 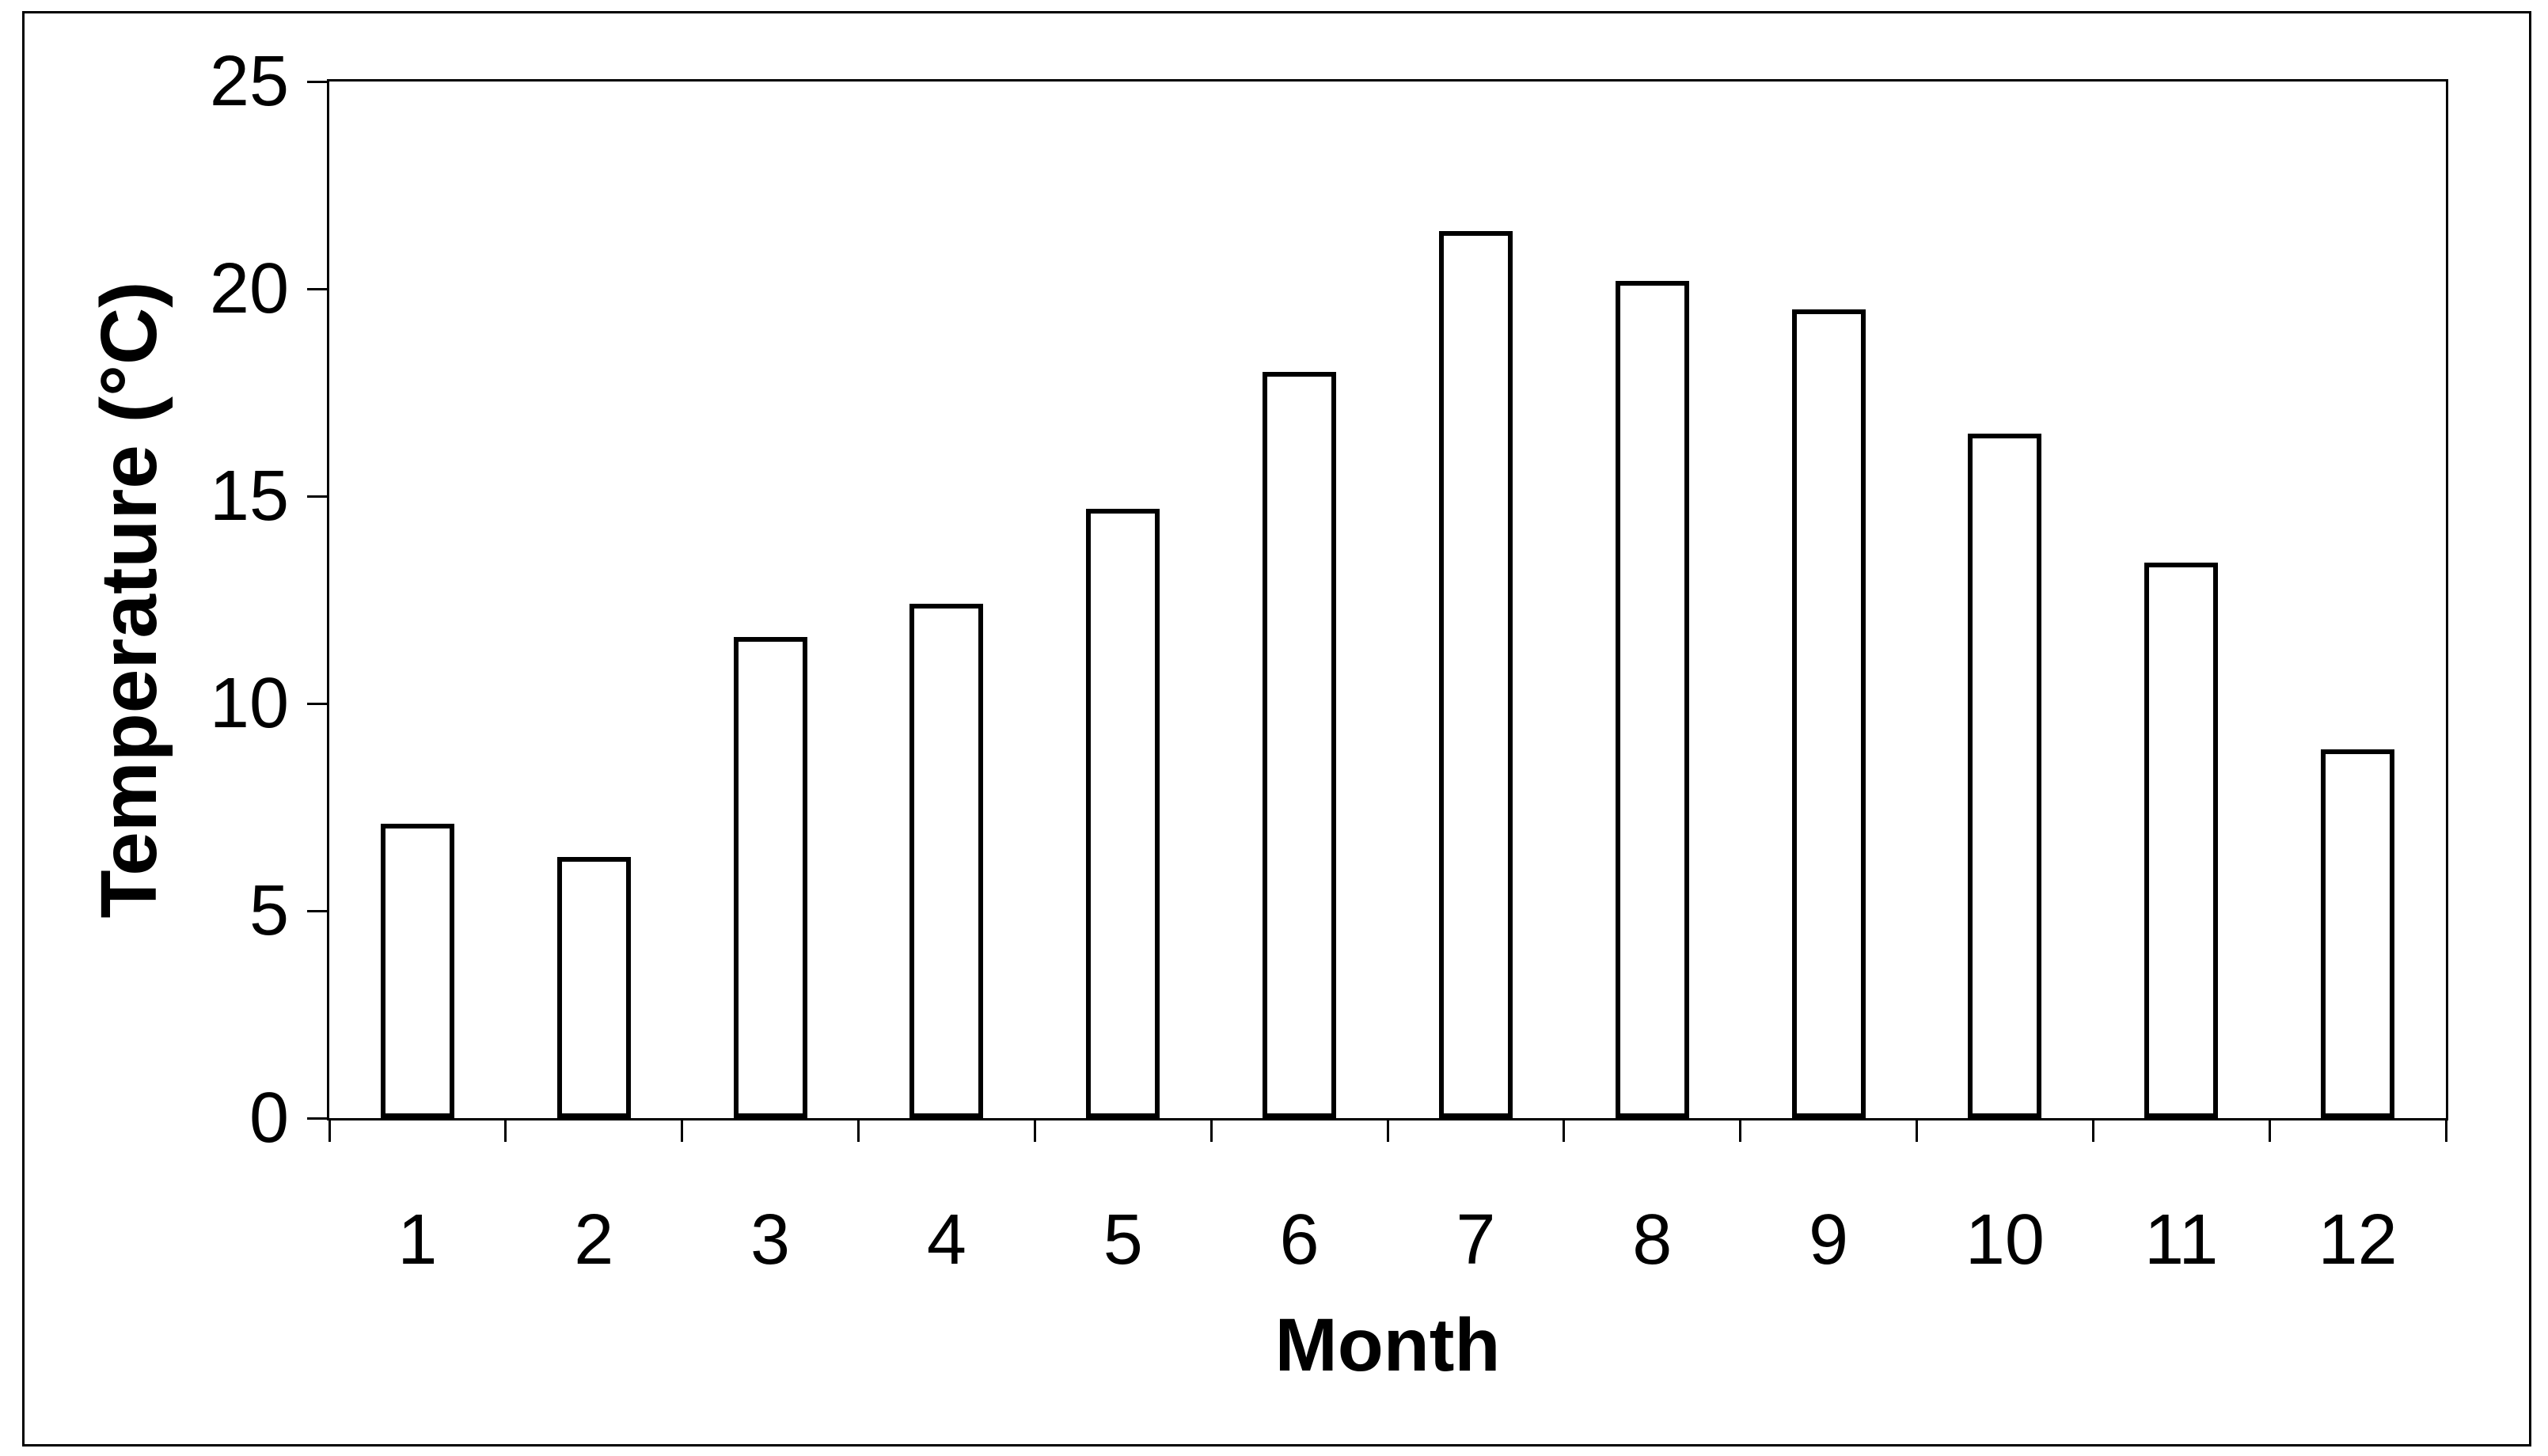 What do you see at coordinates (129, 600) in the screenshot?
I see `y-axis-title: Temperature (°C)` at bounding box center [129, 600].